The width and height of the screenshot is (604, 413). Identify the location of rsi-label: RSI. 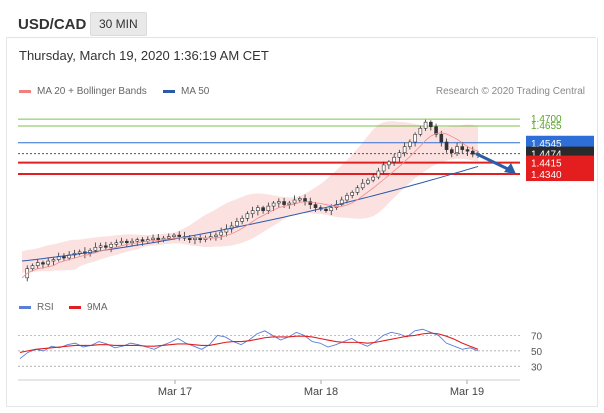
(45, 307).